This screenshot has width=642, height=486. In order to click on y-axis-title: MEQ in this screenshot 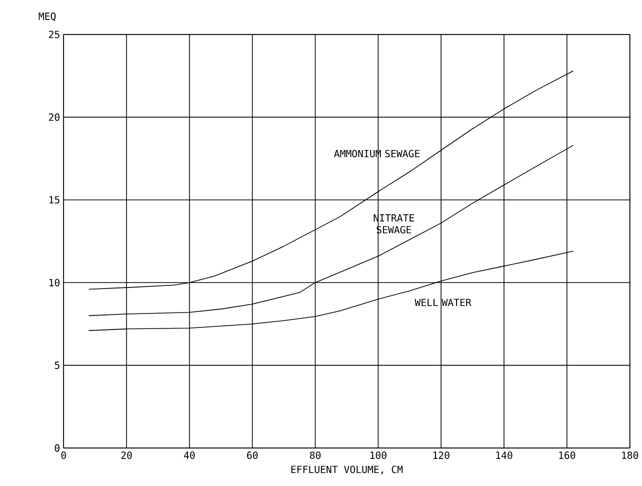, I will do `click(47, 16)`.